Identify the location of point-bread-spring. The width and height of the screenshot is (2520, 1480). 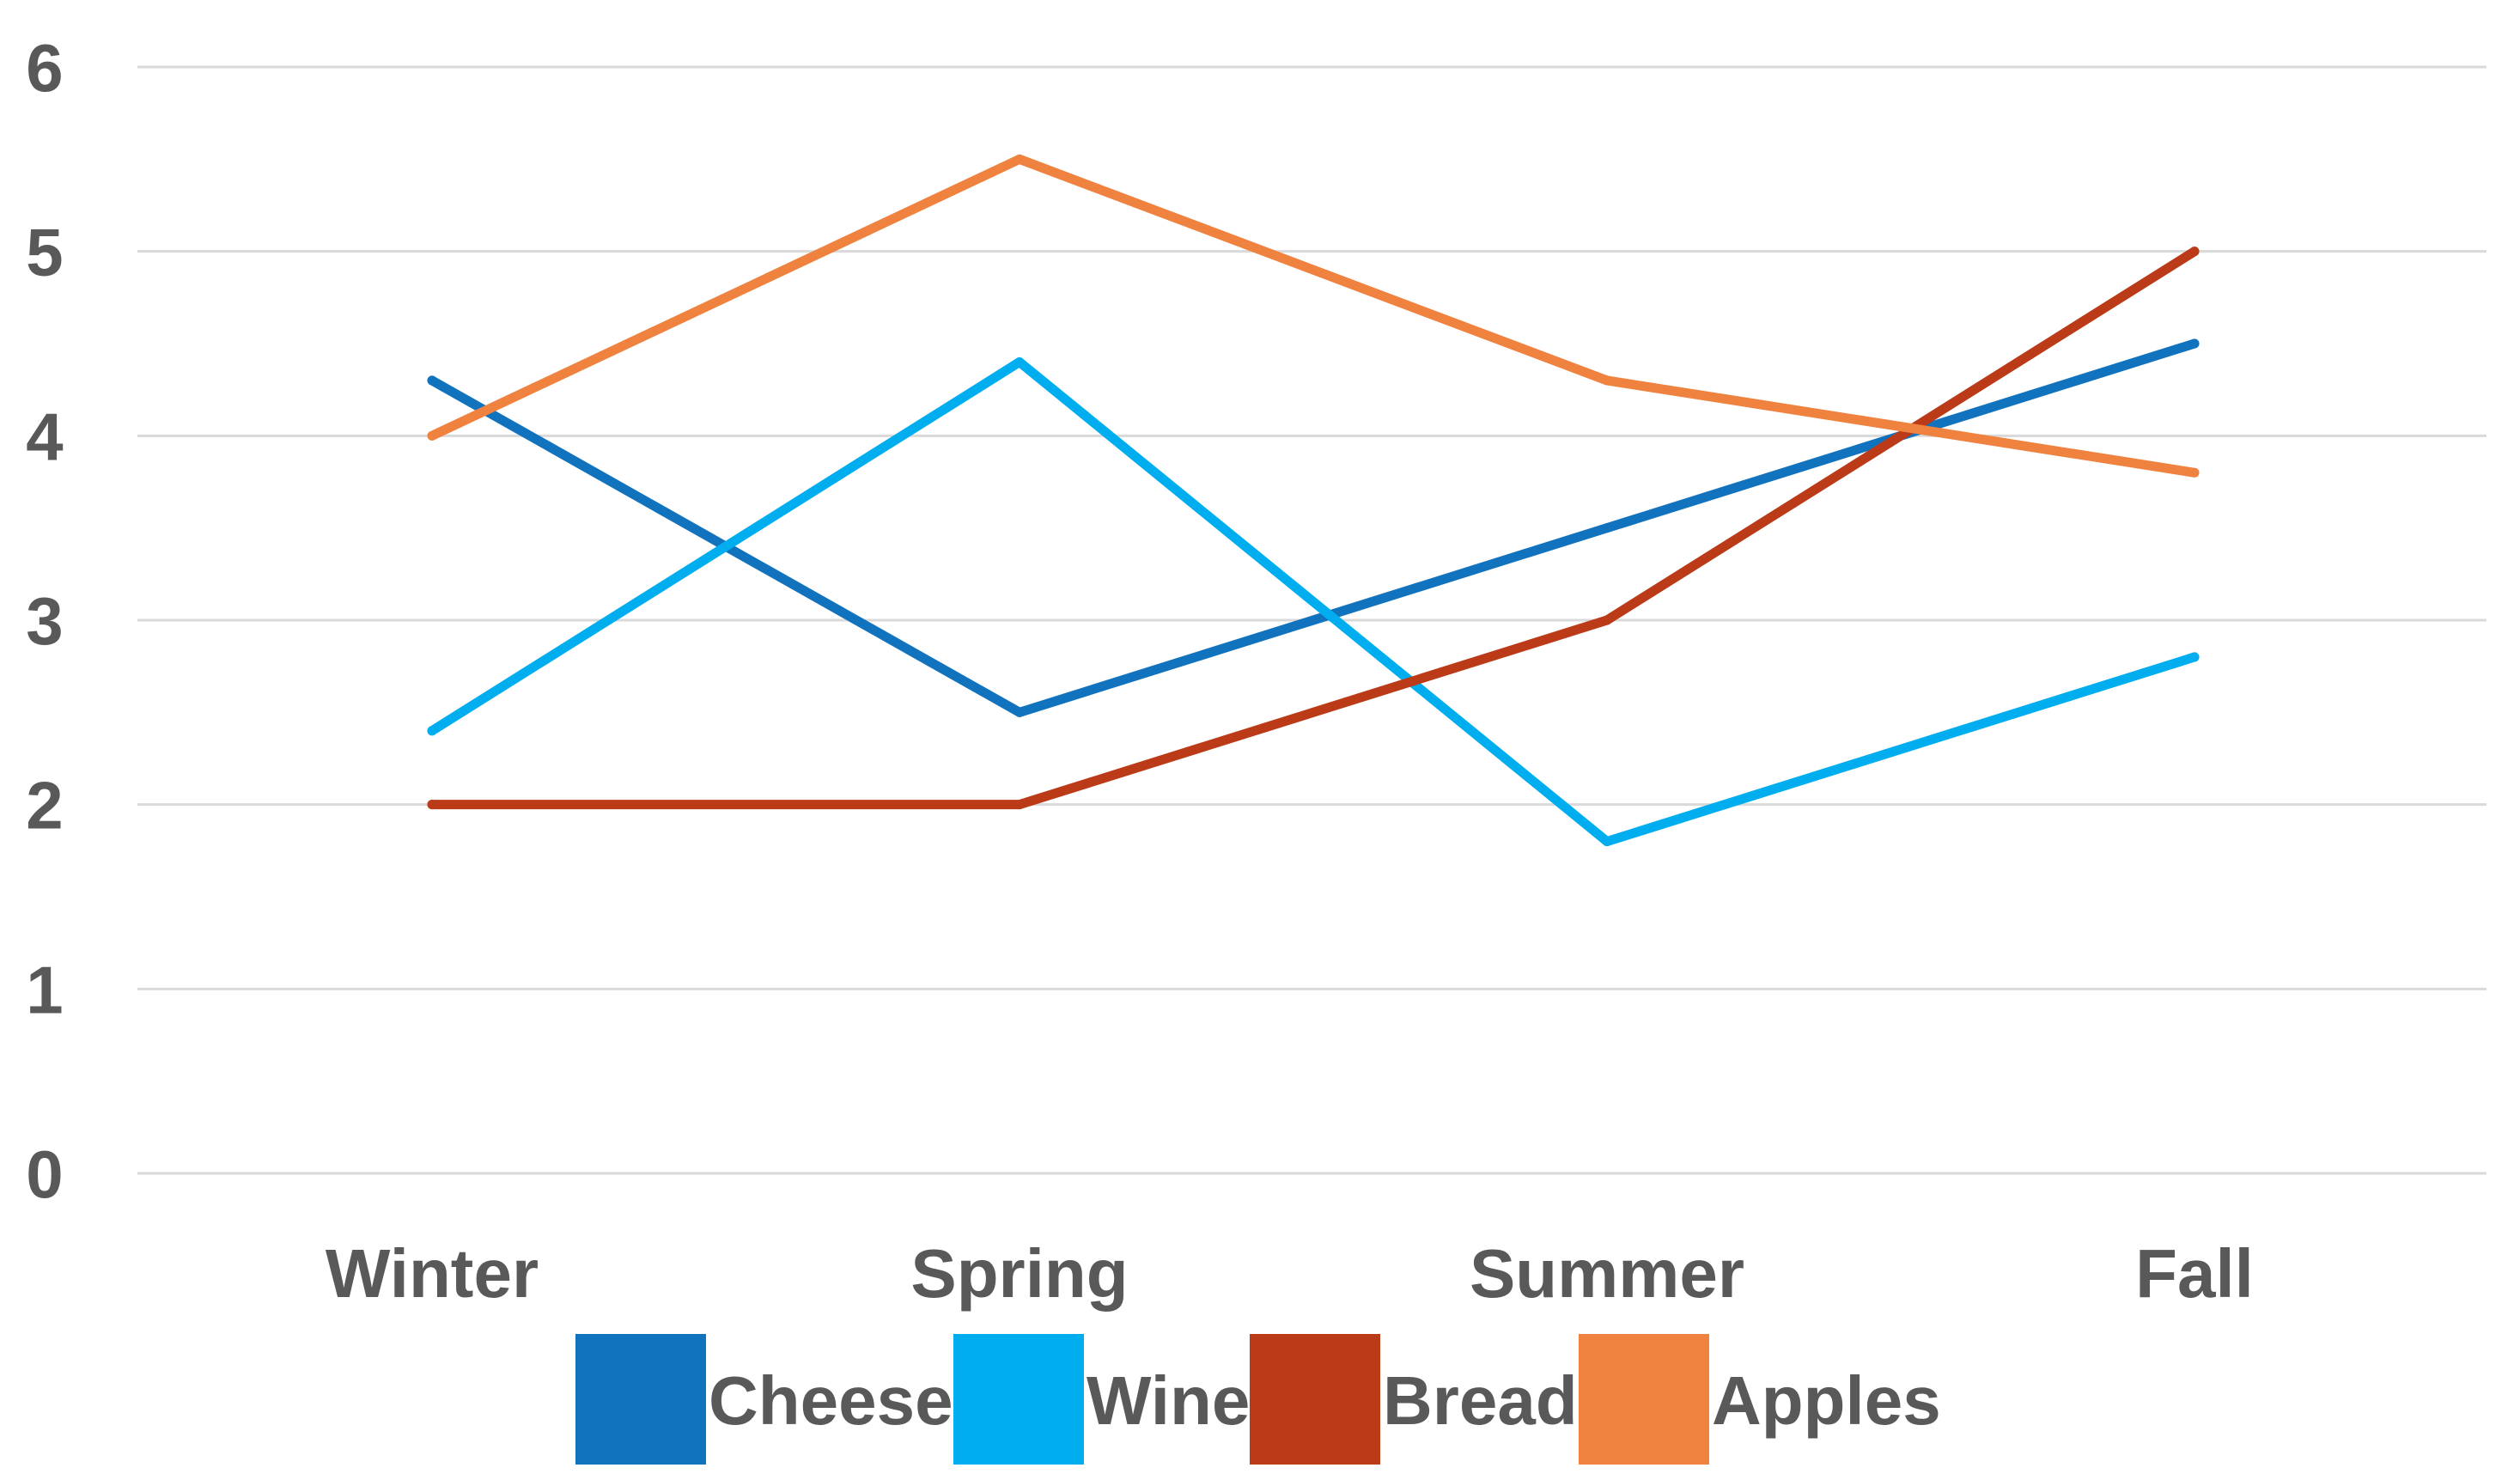
(1020, 805).